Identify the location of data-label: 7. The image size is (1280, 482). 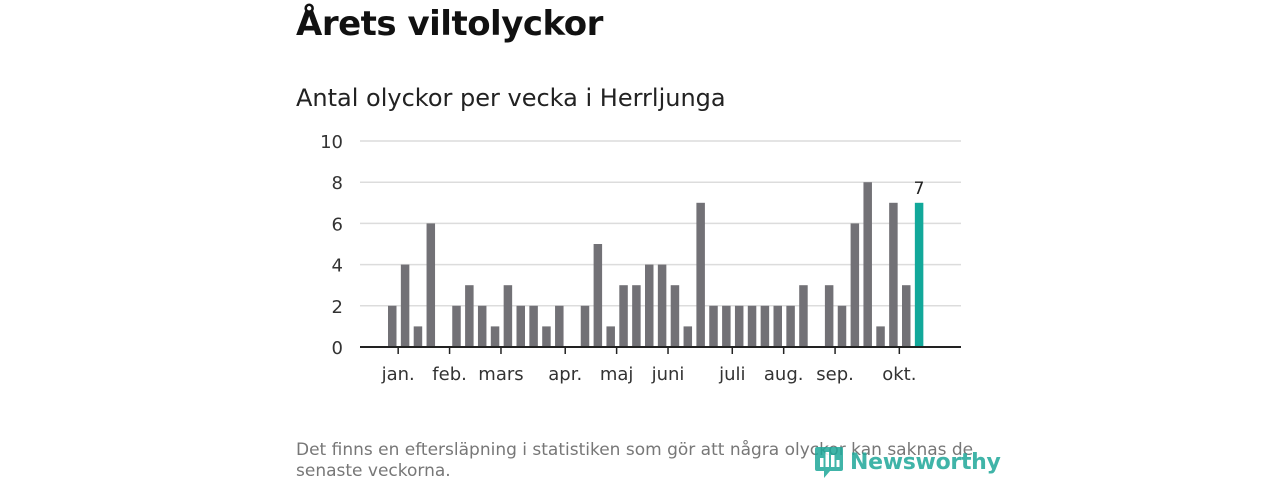
(919, 189).